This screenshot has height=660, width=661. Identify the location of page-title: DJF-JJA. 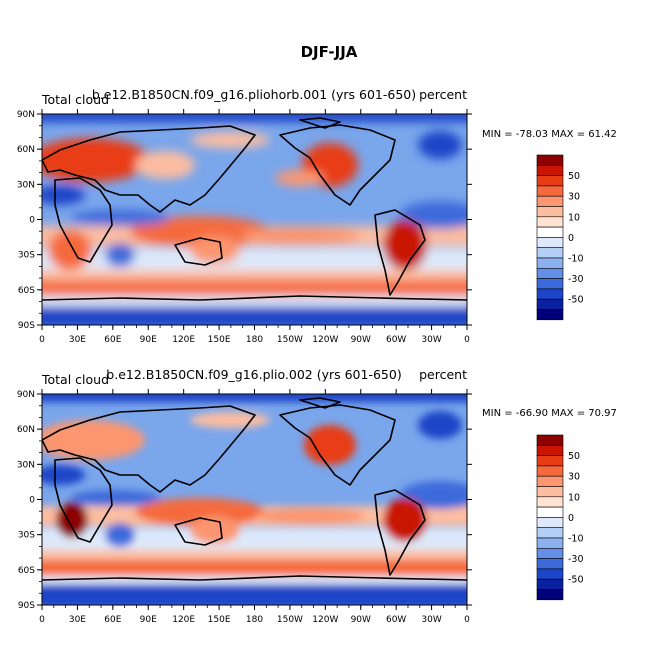
(329, 52).